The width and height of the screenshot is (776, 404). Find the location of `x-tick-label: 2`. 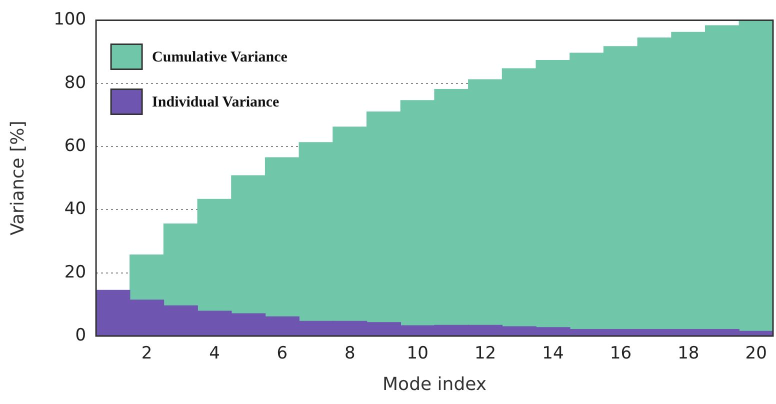

x-tick-label: 2 is located at coordinates (146, 354).